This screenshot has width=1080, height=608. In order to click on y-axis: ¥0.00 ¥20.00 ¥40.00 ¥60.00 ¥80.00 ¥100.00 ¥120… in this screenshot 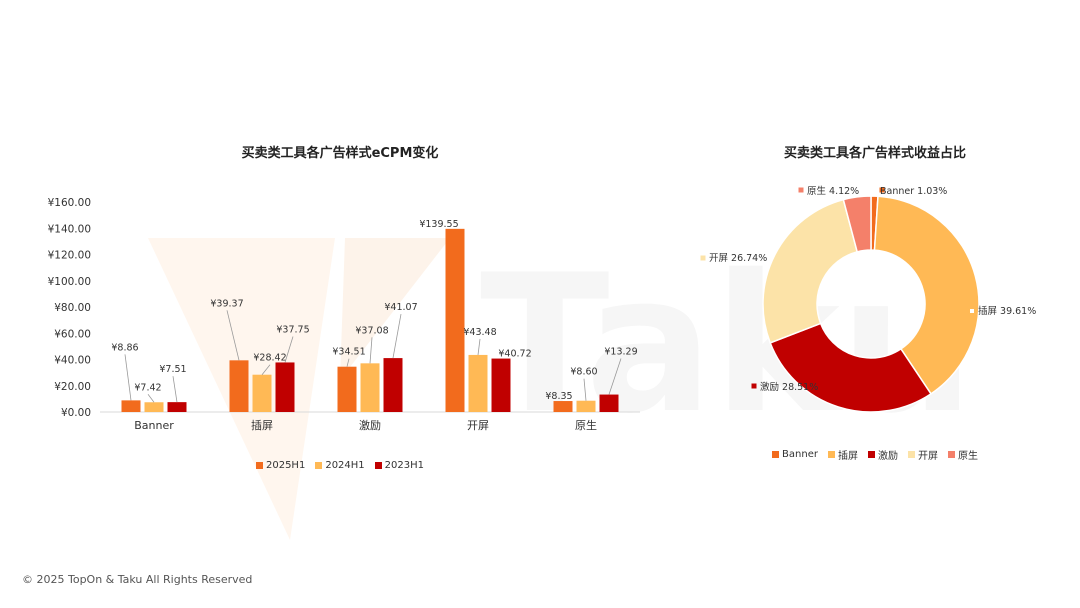, I will do `click(69, 308)`.